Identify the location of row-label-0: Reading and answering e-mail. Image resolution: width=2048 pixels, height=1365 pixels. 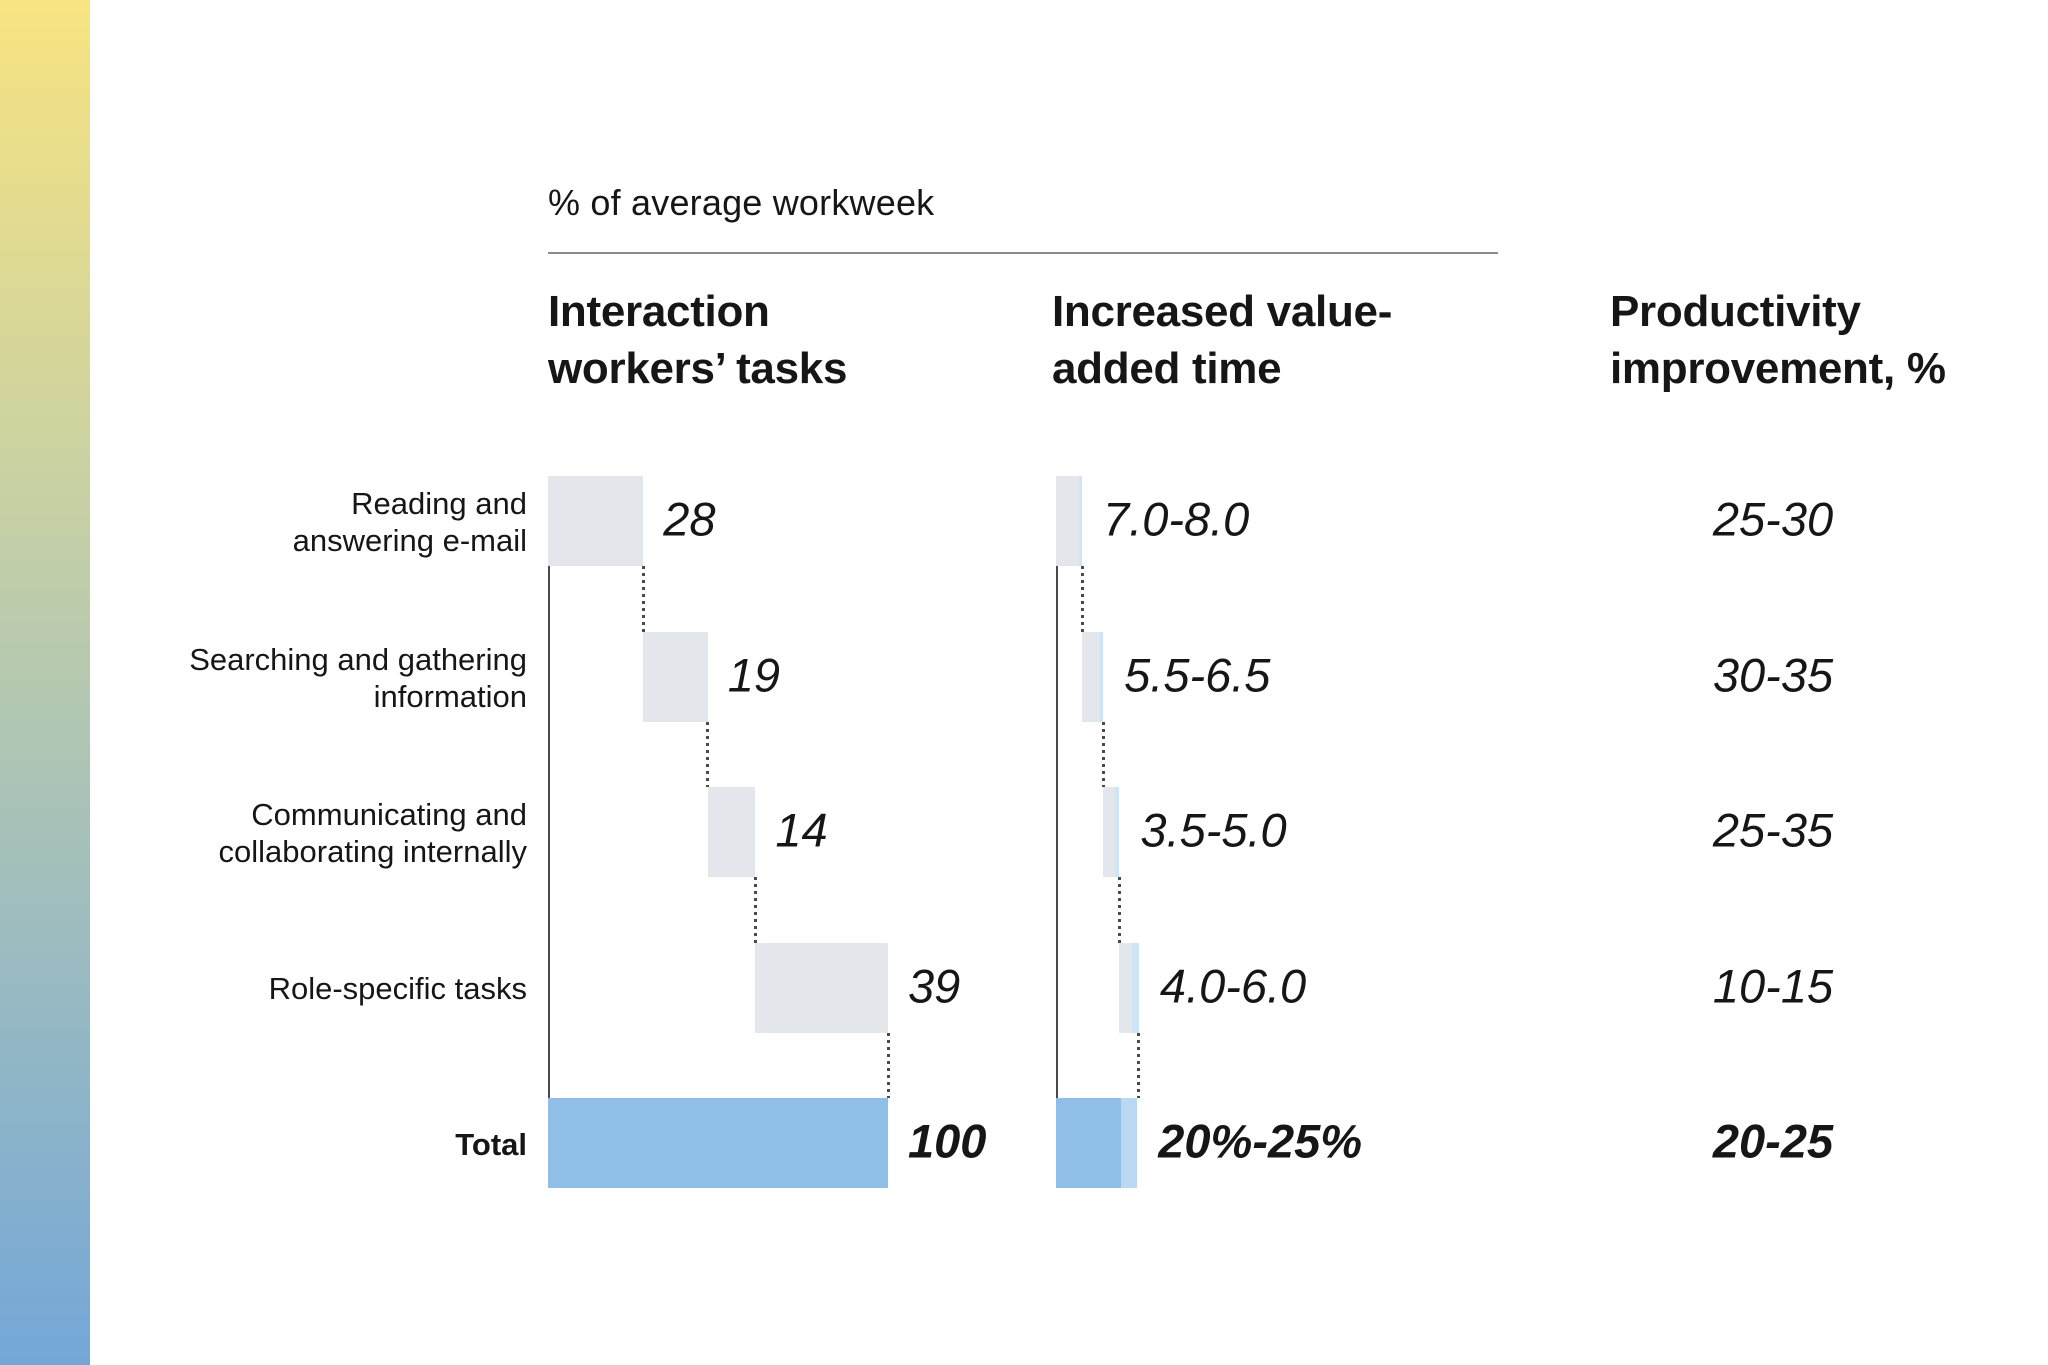
(410, 522).